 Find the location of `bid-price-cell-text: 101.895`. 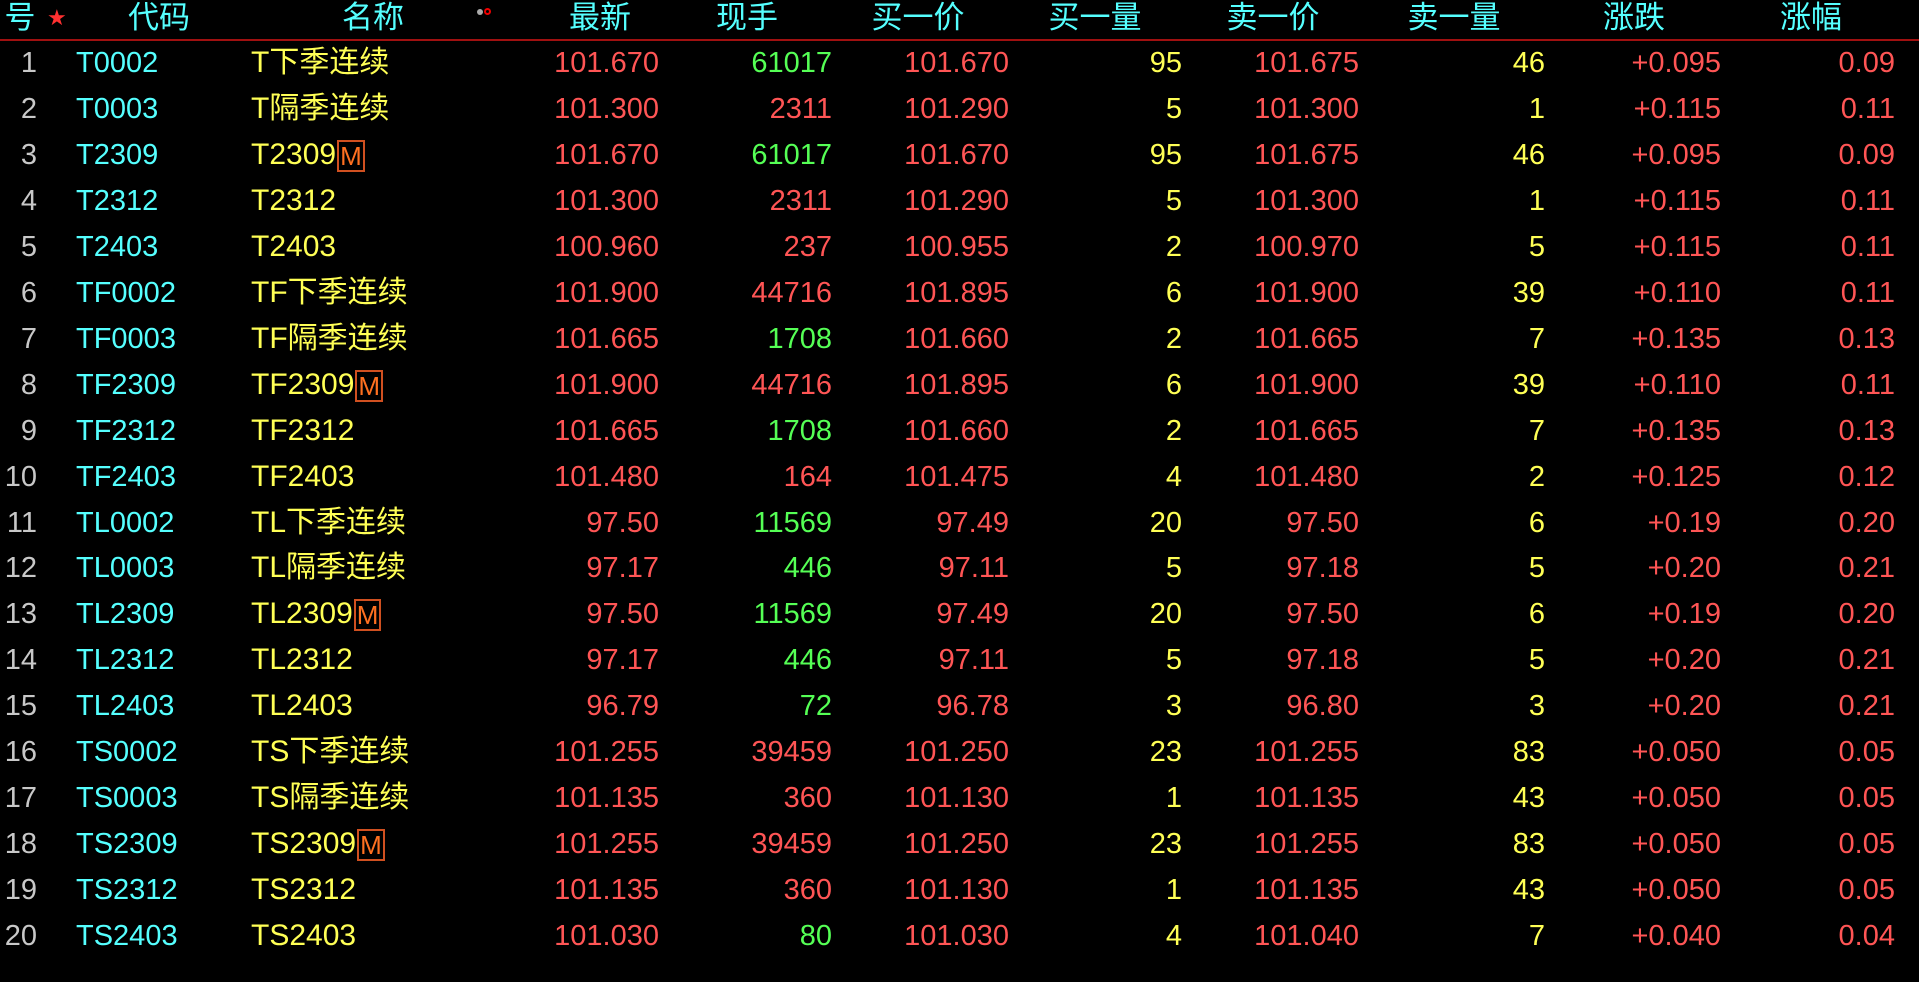

bid-price-cell-text: 101.895 is located at coordinates (956, 384).